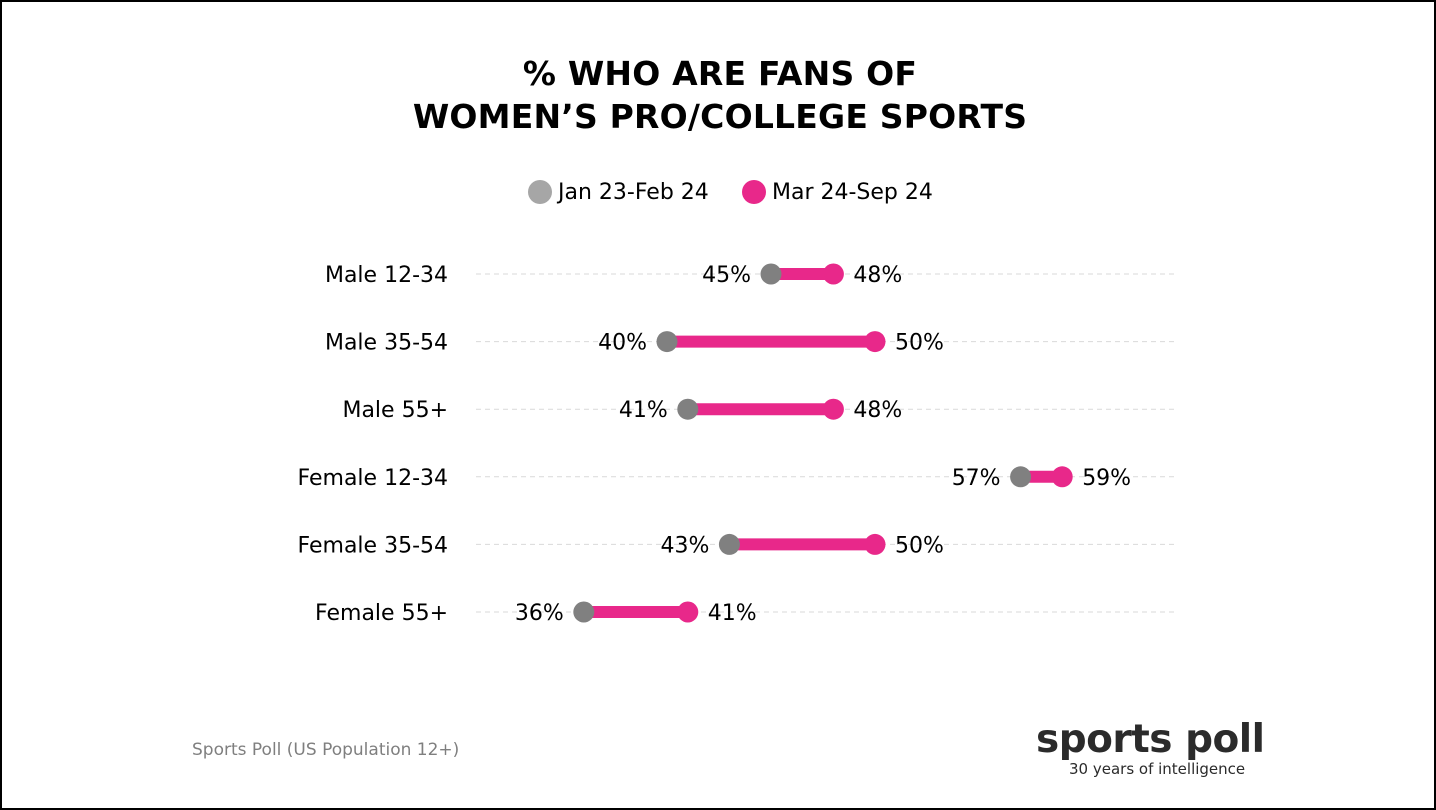  What do you see at coordinates (1106, 478) in the screenshot?
I see `data-label-mar24-sep24: 59%` at bounding box center [1106, 478].